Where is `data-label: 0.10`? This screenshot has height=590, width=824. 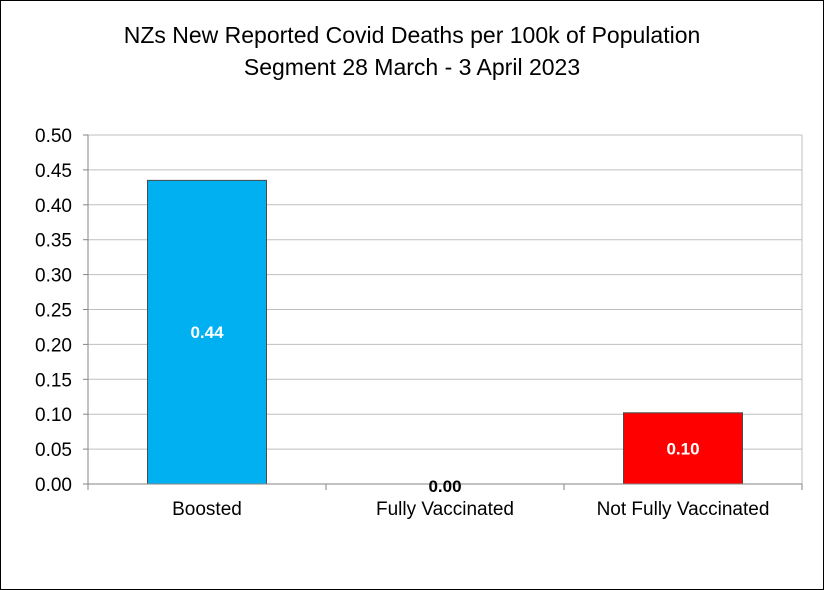
data-label: 0.10 is located at coordinates (682, 448).